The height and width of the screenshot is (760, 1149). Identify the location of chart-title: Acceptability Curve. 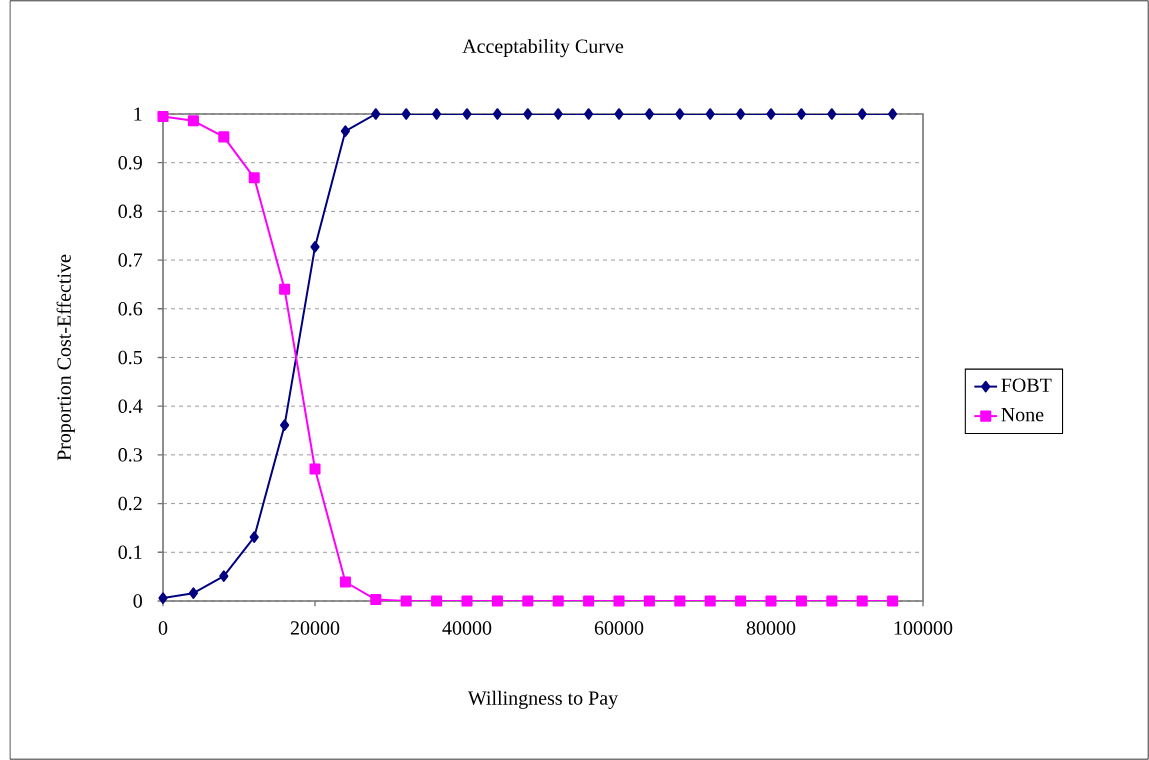
(543, 48).